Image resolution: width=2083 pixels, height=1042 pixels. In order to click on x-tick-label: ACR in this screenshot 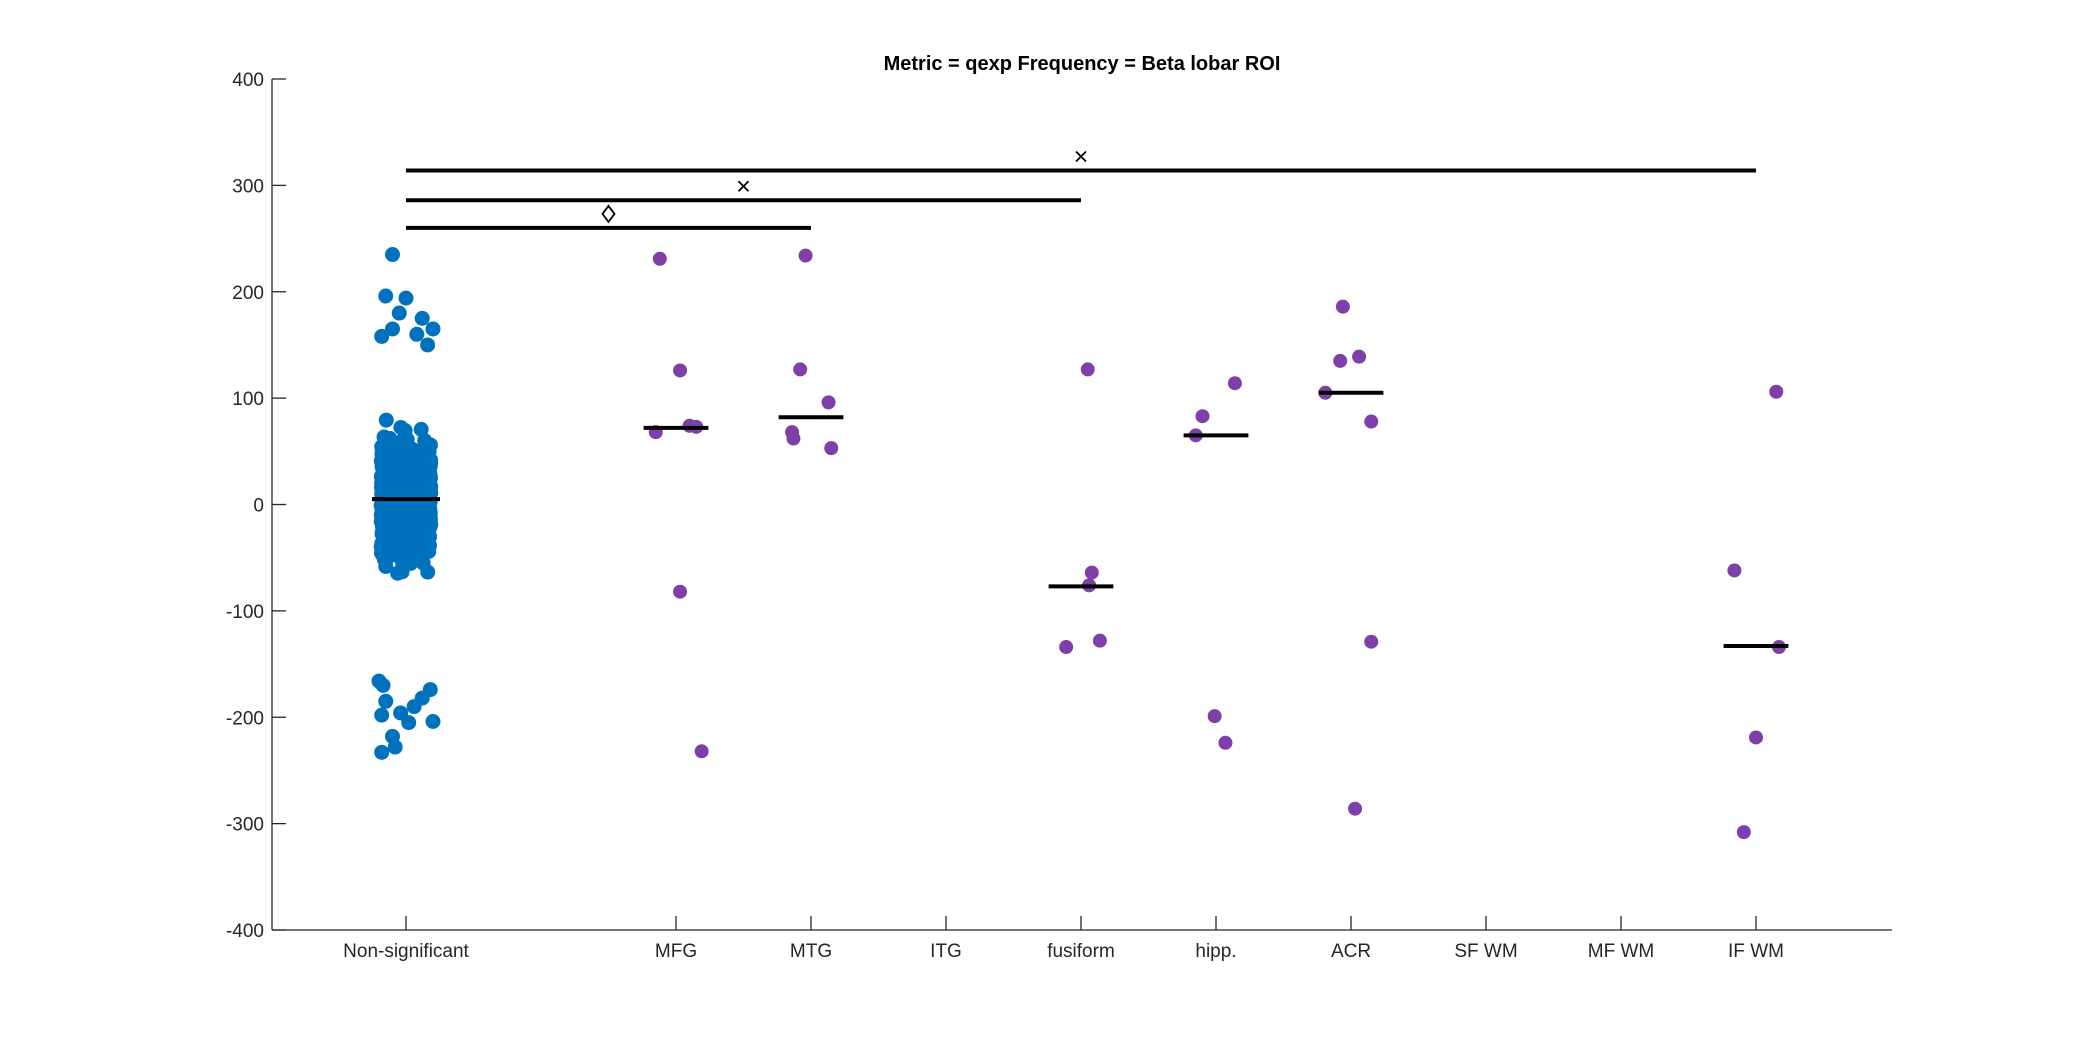, I will do `click(1351, 951)`.